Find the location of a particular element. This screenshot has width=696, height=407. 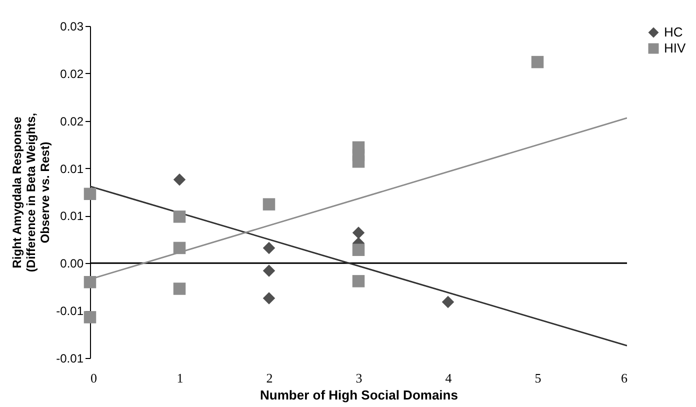

legend-label: HIV is located at coordinates (675, 48).